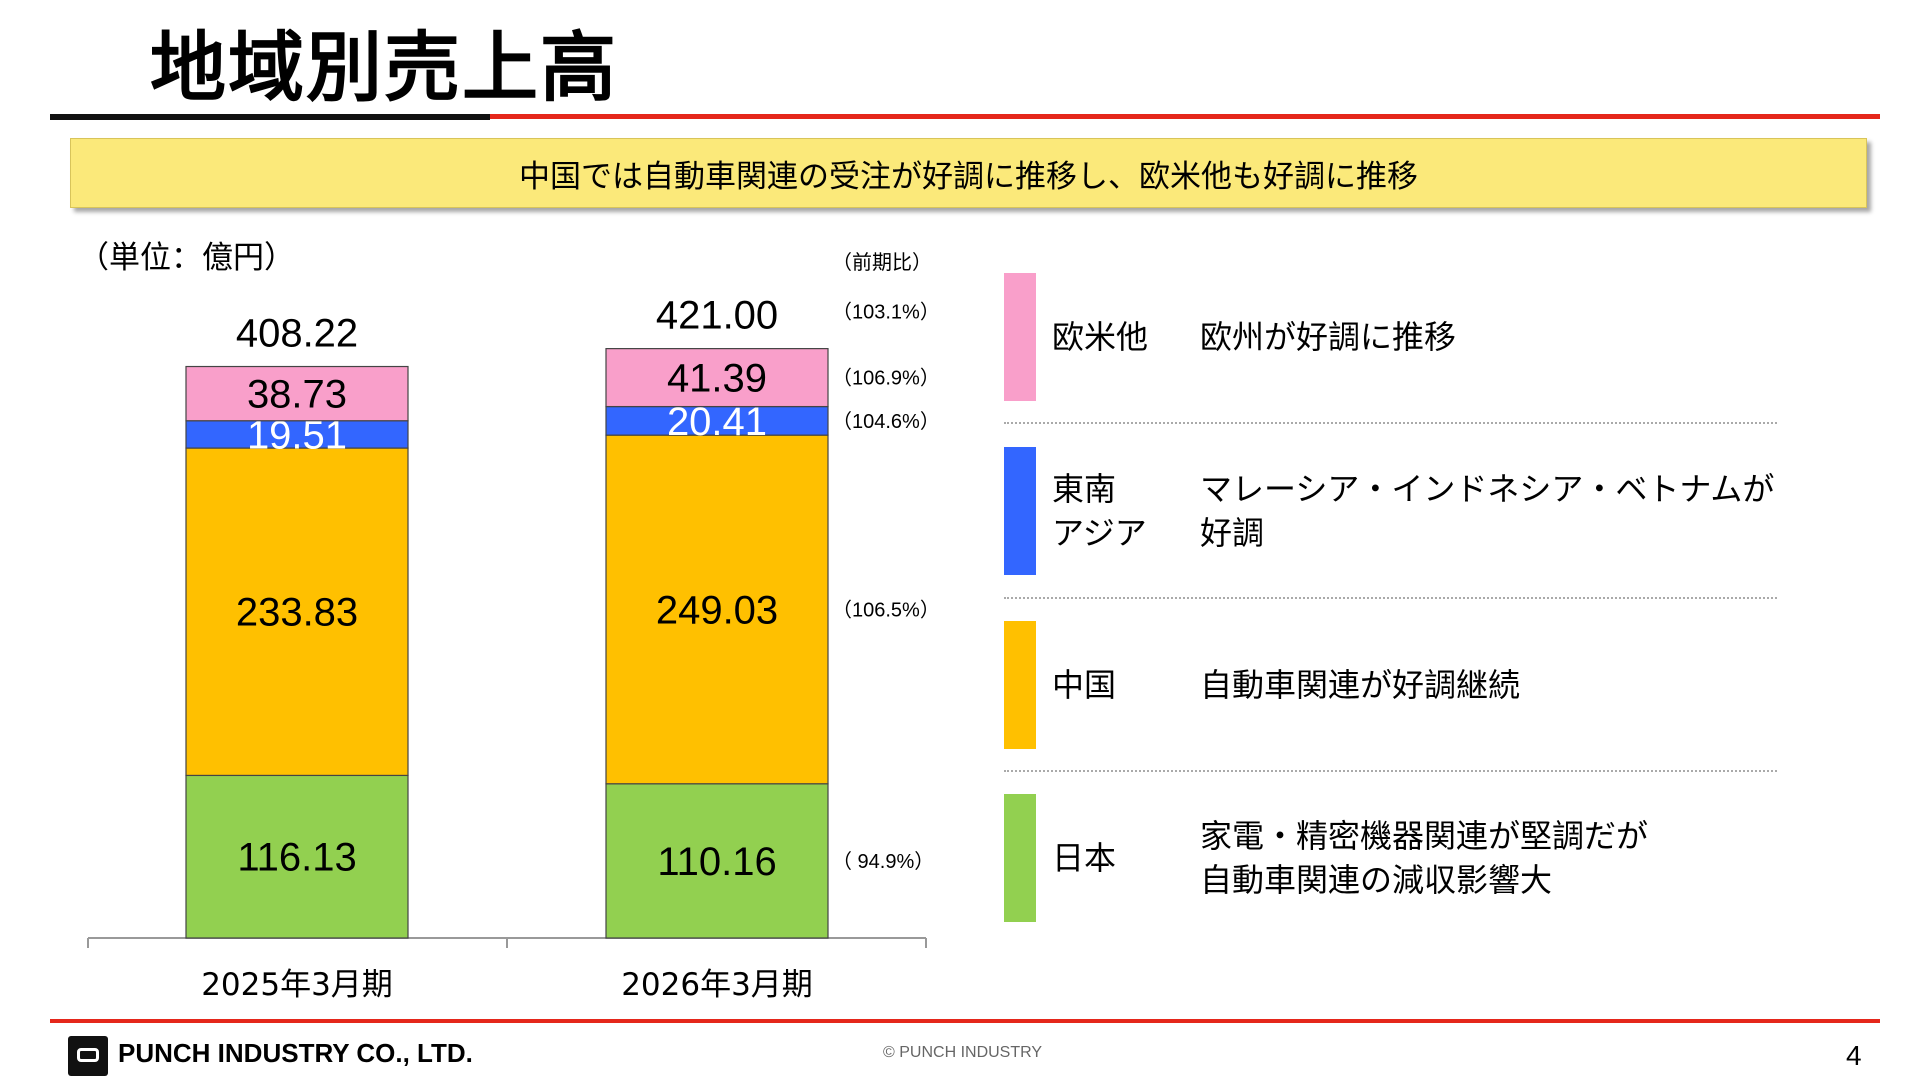 Image resolution: width=1920 pixels, height=1080 pixels. I want to click on legend-description-line: 好調, so click(1232, 533).